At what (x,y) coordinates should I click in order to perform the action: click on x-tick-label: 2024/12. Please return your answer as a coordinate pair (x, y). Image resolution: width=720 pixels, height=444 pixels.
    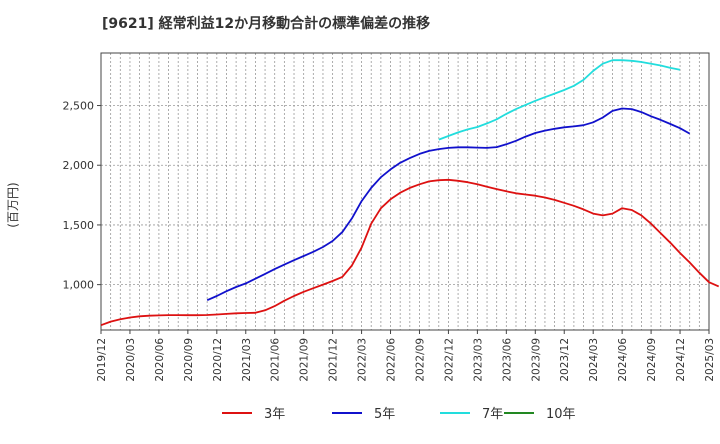
    Looking at the image, I should click on (681, 360).